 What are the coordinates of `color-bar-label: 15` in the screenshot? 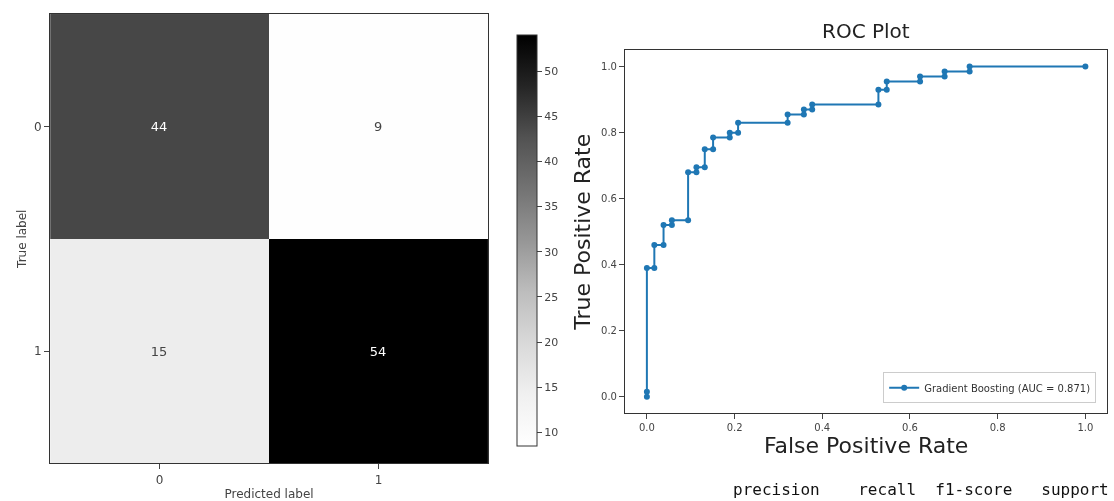 It's located at (551, 388).